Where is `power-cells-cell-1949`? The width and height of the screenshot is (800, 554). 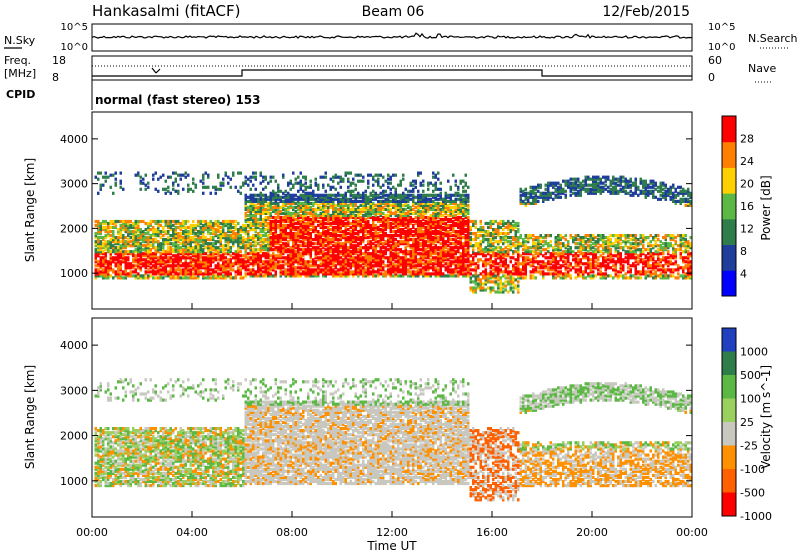
power-cells-cell-1949 is located at coordinates (280, 232).